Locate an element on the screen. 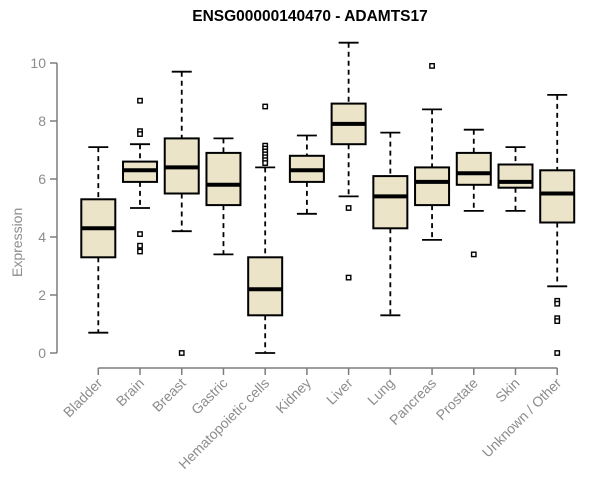  boxplot-bladder is located at coordinates (98, 240).